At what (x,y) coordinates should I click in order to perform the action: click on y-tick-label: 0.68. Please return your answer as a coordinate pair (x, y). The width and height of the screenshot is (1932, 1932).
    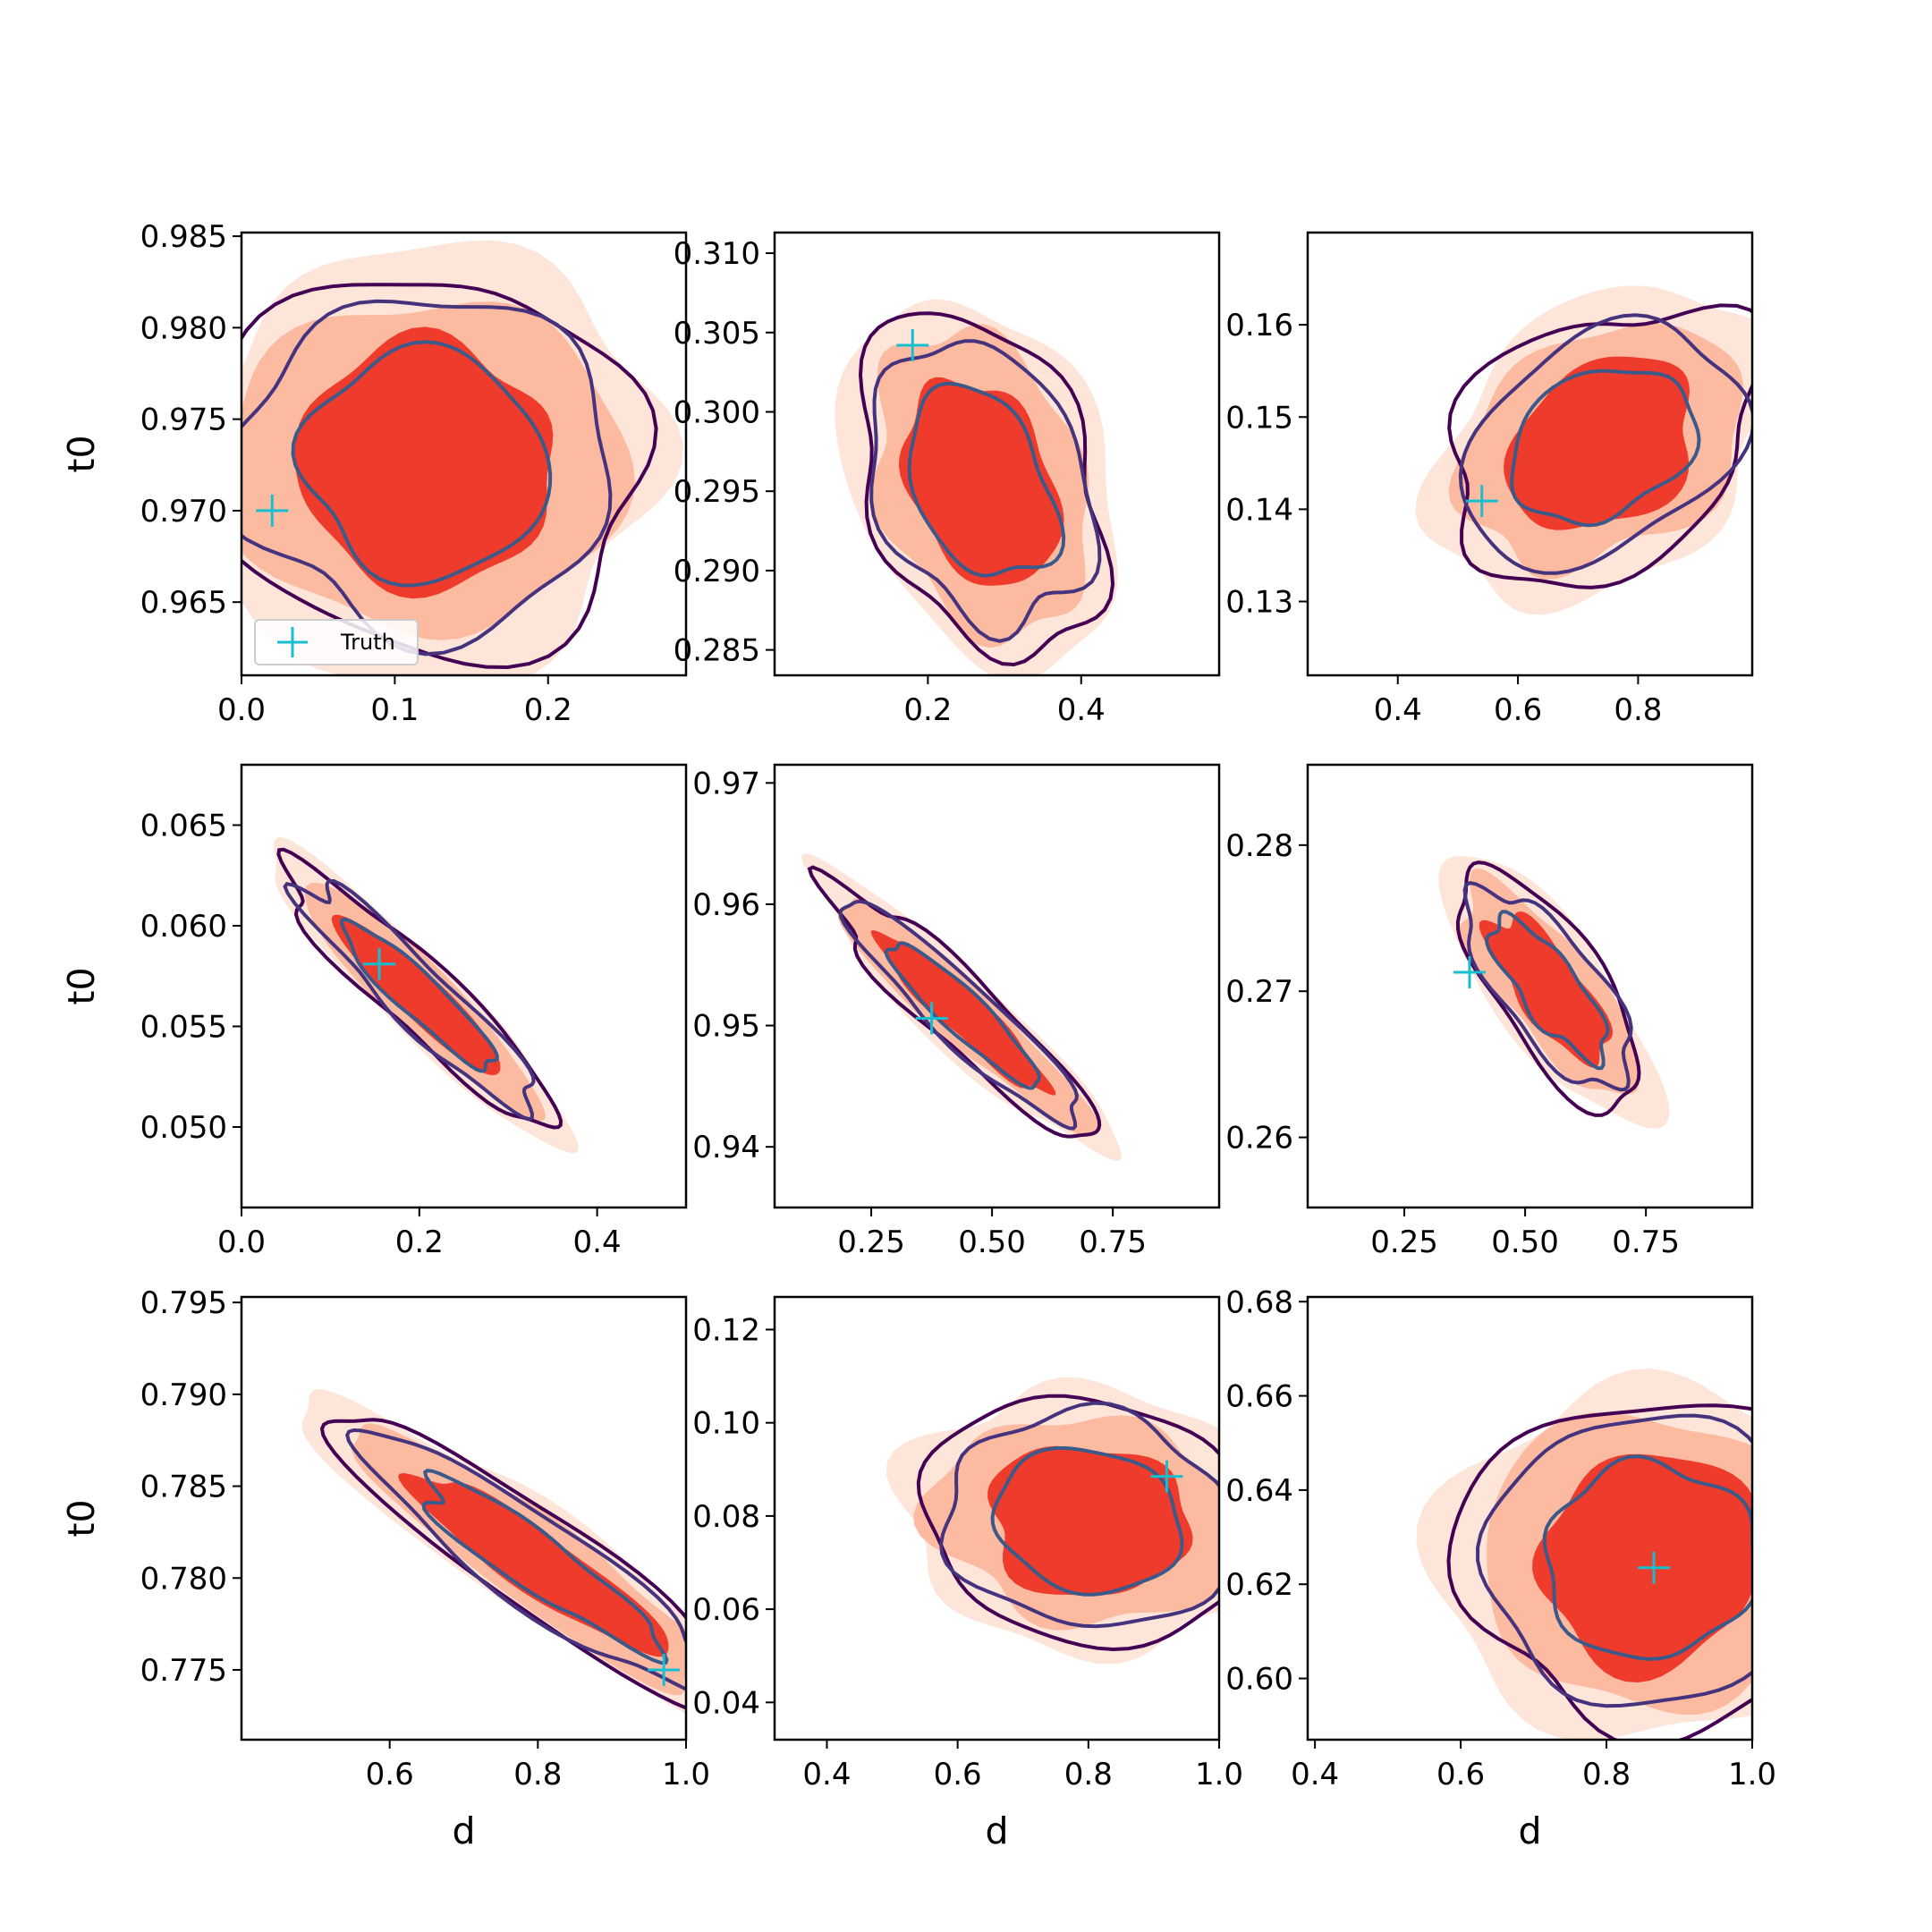
    Looking at the image, I should click on (1259, 1302).